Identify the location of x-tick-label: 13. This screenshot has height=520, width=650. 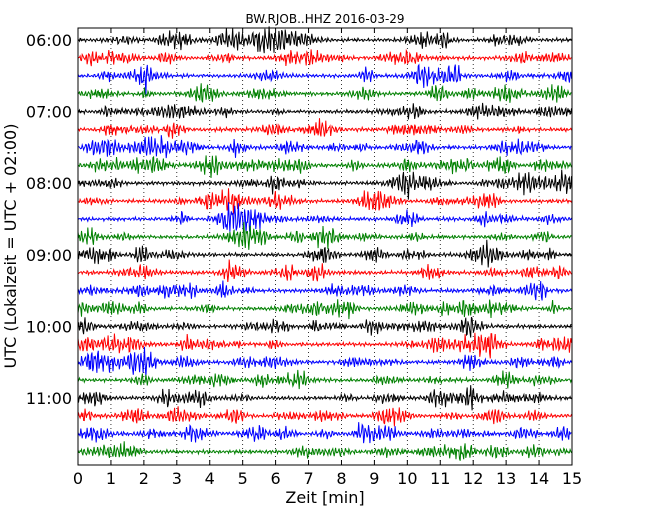
(506, 478).